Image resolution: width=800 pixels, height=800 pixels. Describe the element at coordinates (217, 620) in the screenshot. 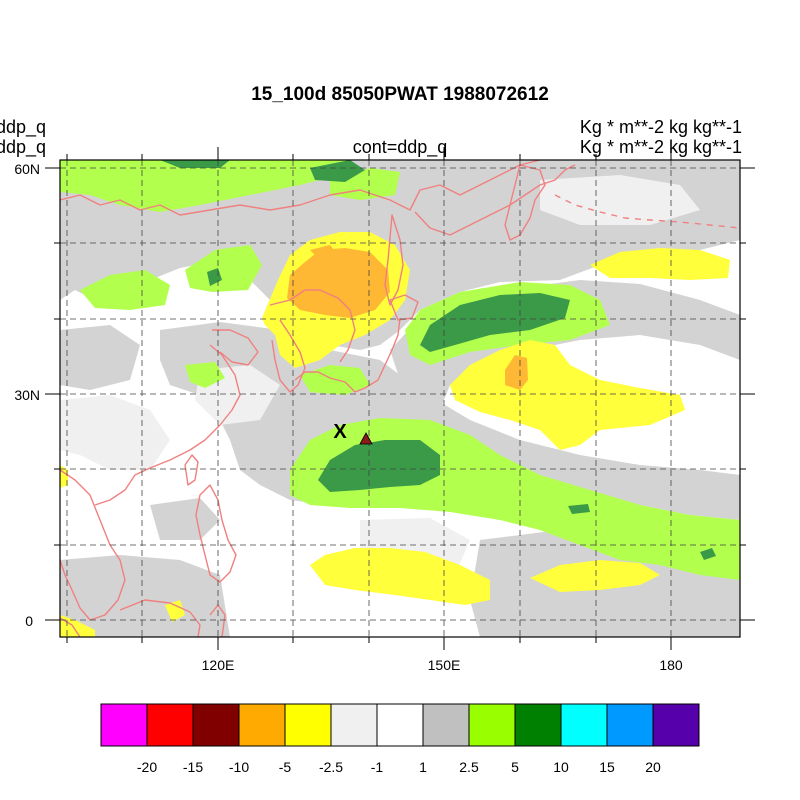

I see `coast-sulawesi` at that location.